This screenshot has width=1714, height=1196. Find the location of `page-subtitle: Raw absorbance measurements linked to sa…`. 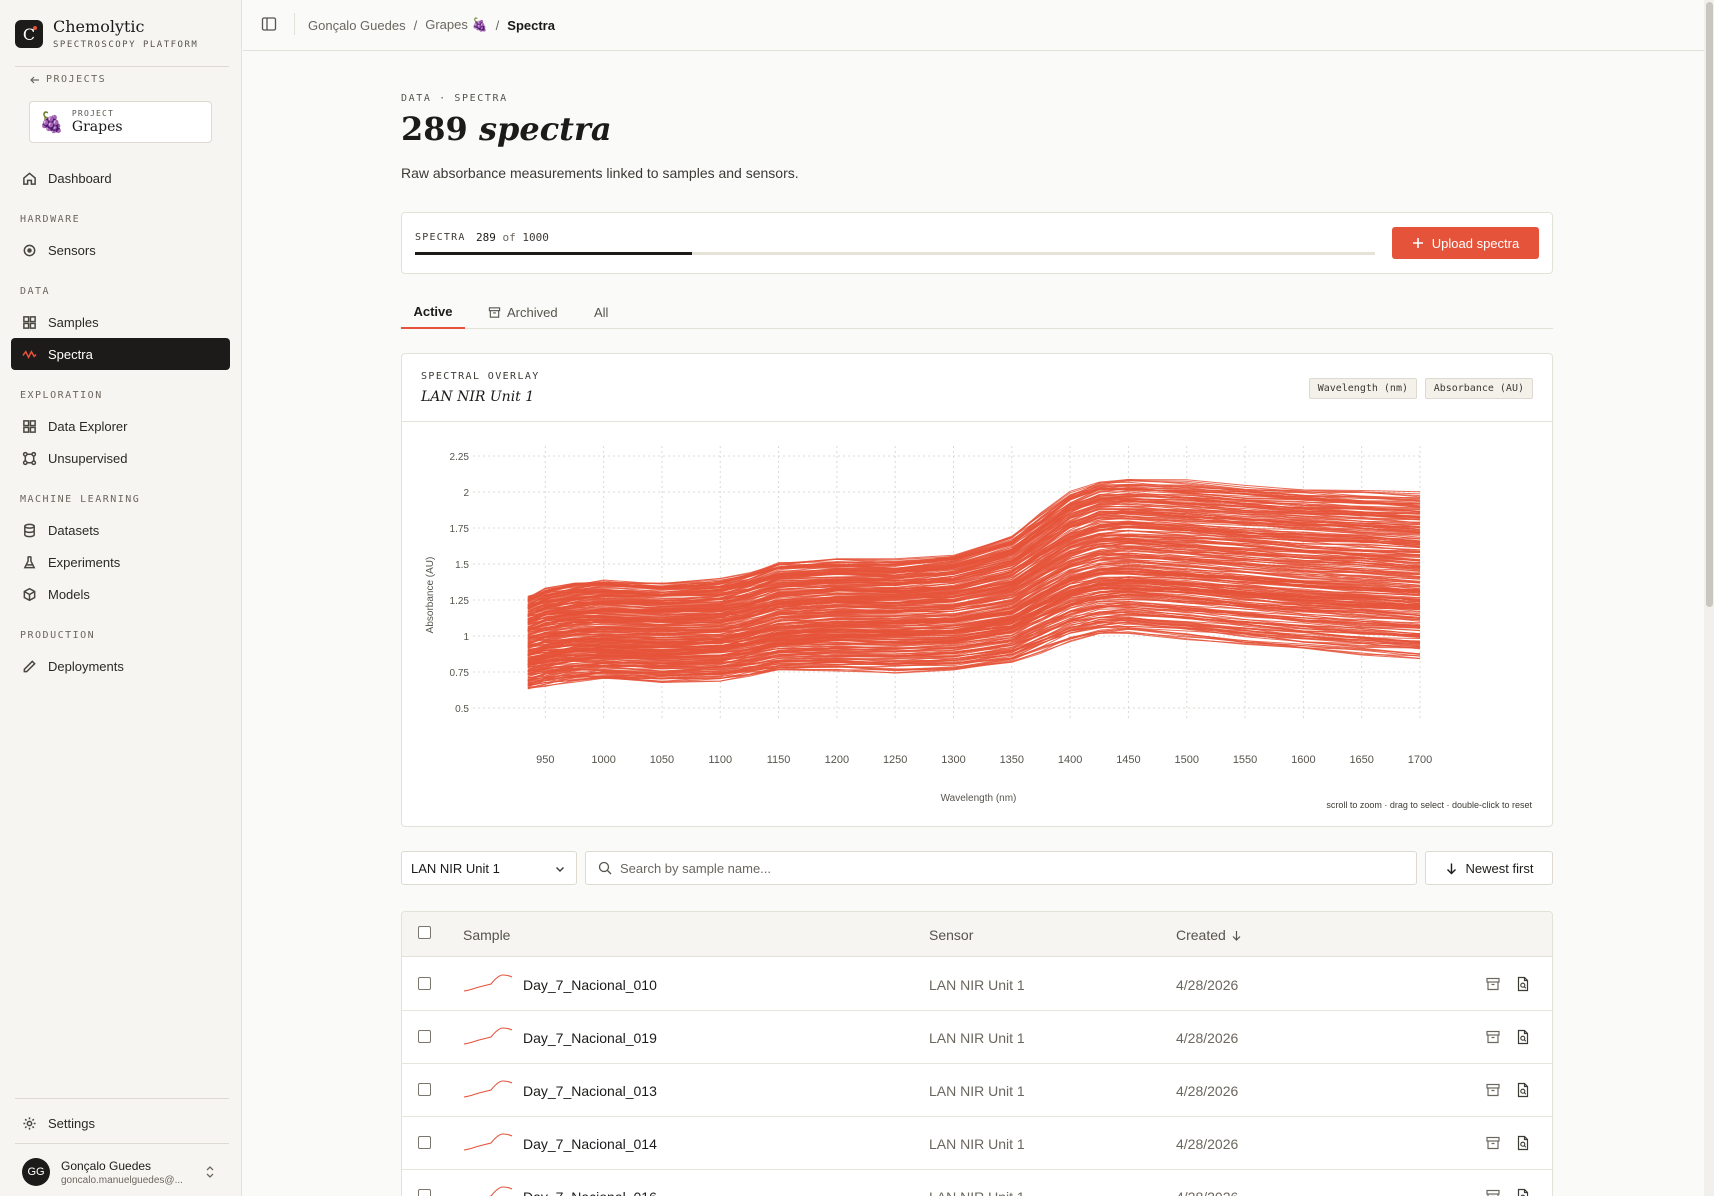

page-subtitle: Raw absorbance measurements linked to sa… is located at coordinates (600, 173).